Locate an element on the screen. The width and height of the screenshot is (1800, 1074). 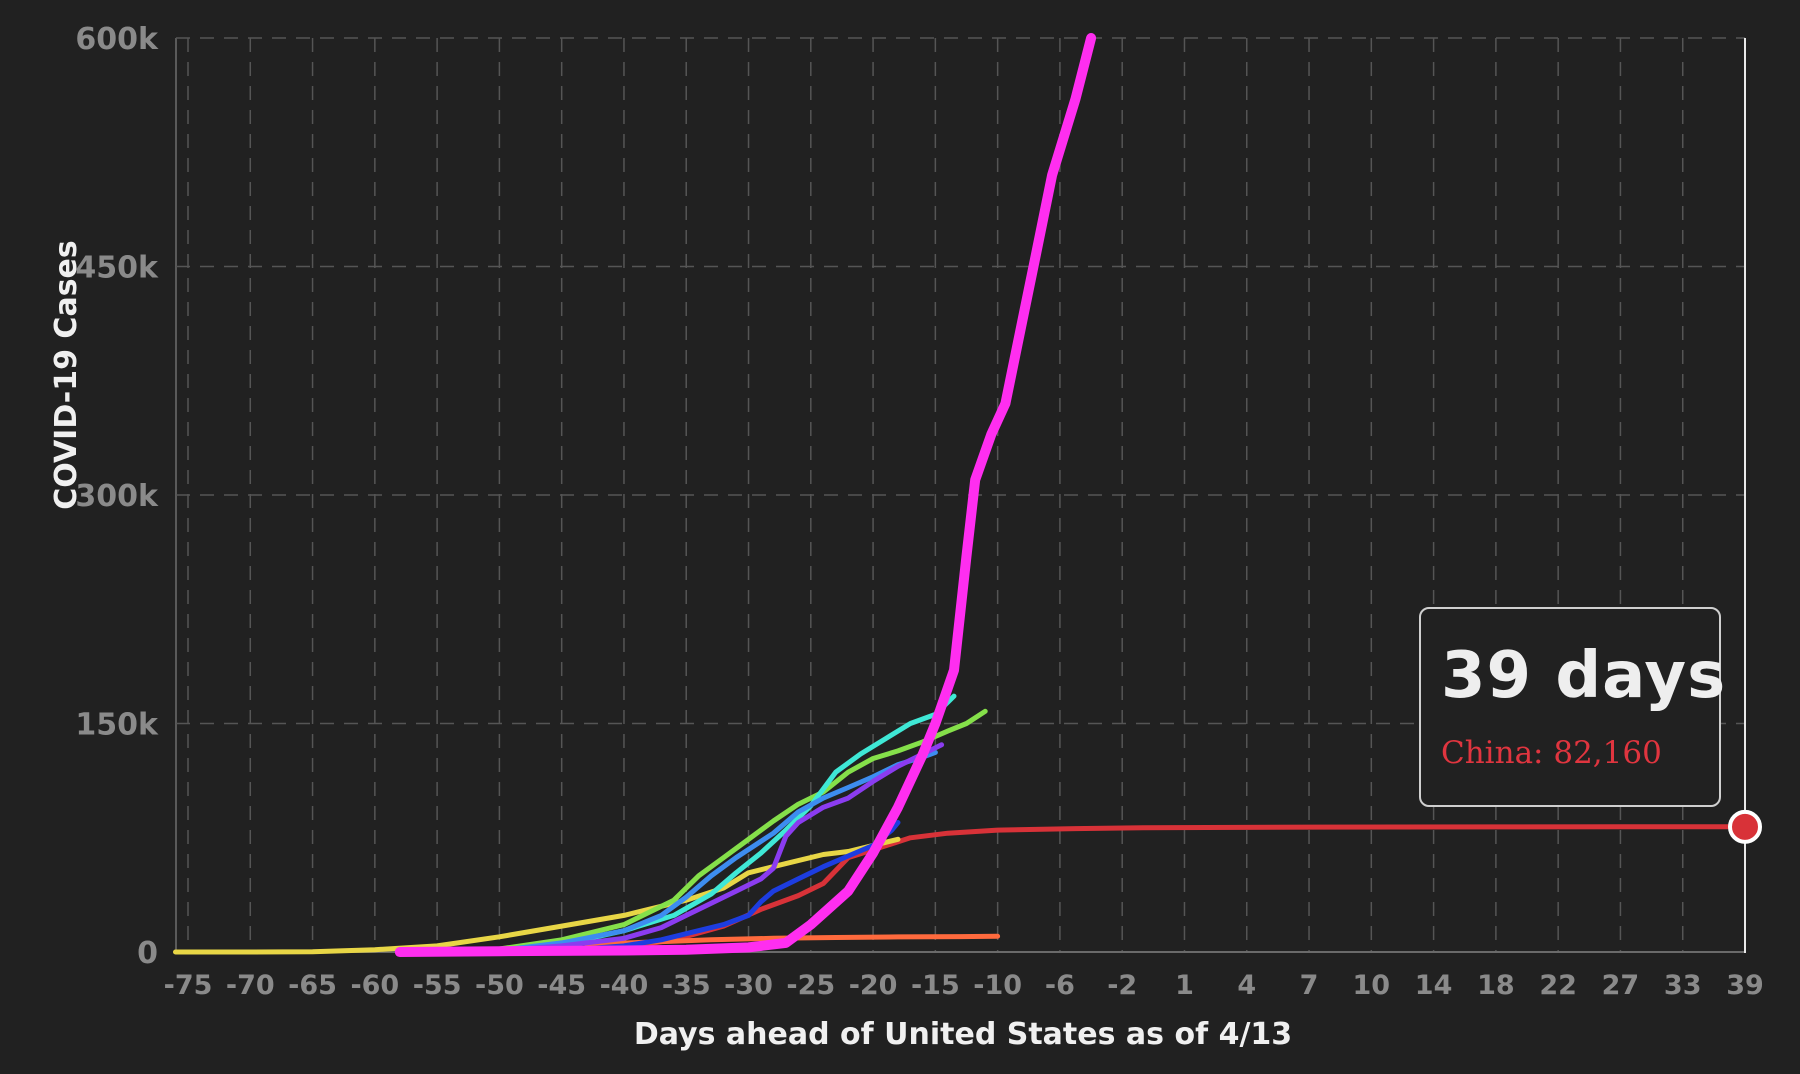
x-tick-label: 1 is located at coordinates (1184, 985).